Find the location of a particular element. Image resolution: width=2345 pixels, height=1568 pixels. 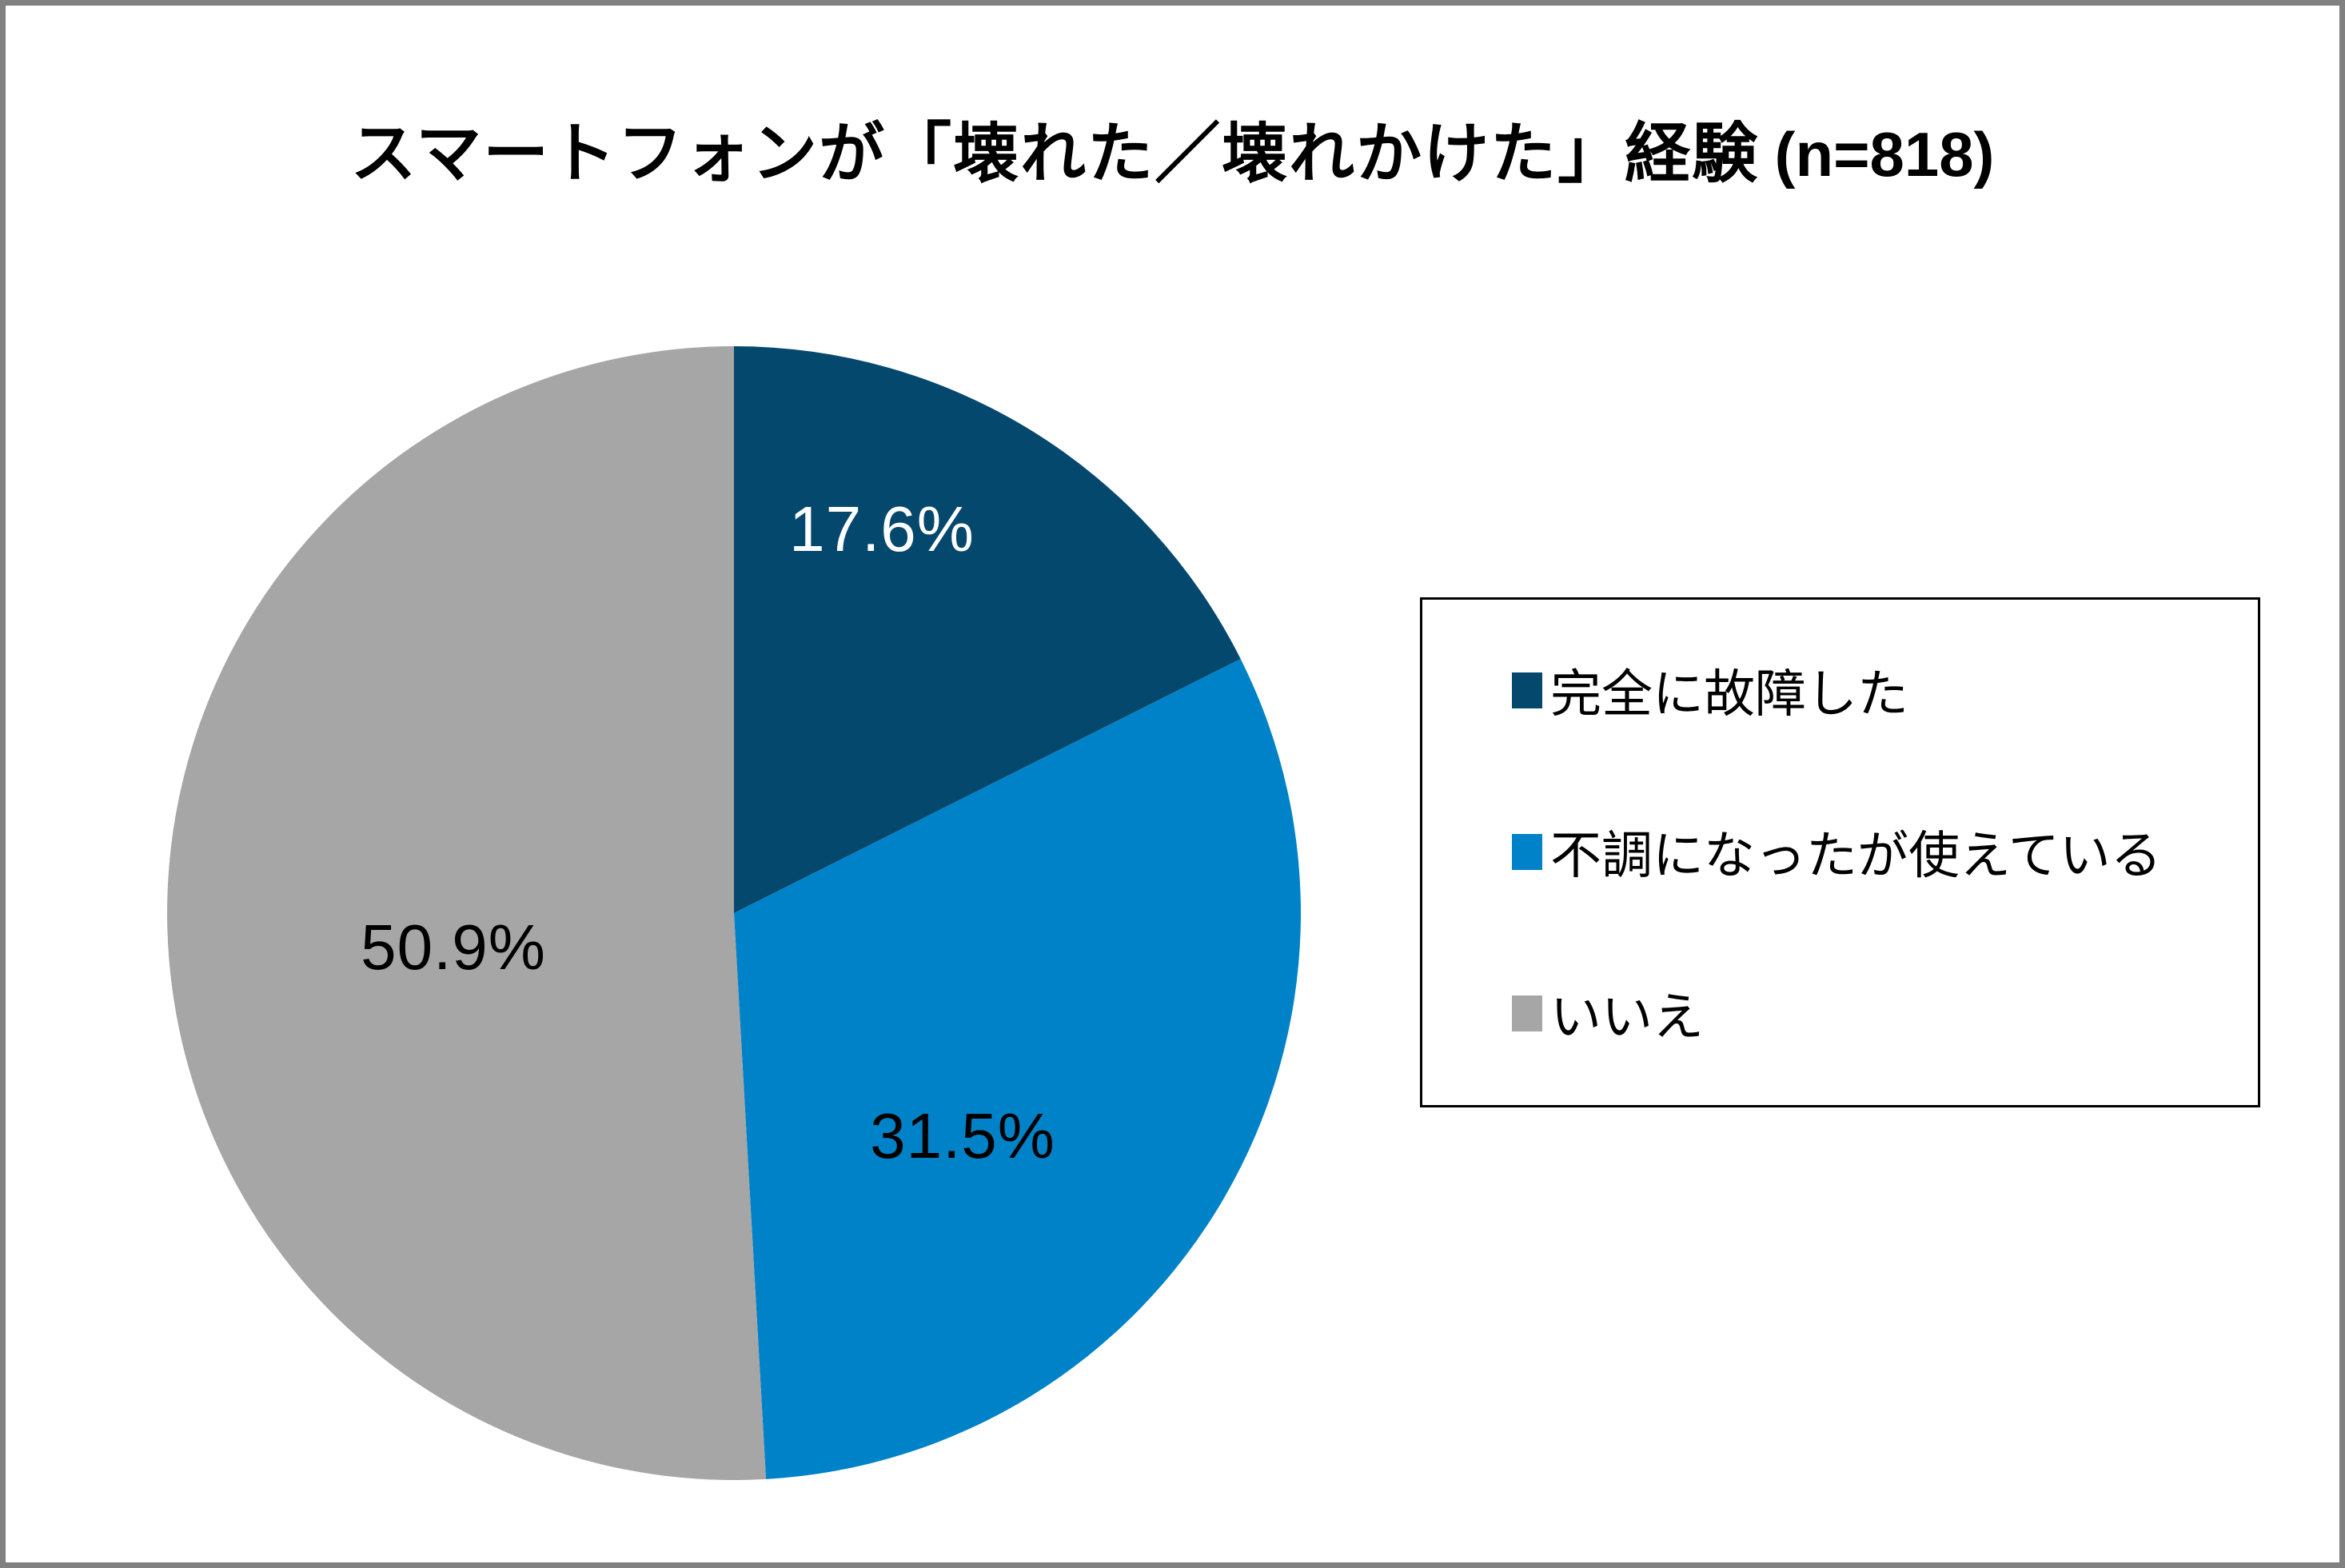

chart-title-sample-size: (n=818) is located at coordinates (1884, 155).